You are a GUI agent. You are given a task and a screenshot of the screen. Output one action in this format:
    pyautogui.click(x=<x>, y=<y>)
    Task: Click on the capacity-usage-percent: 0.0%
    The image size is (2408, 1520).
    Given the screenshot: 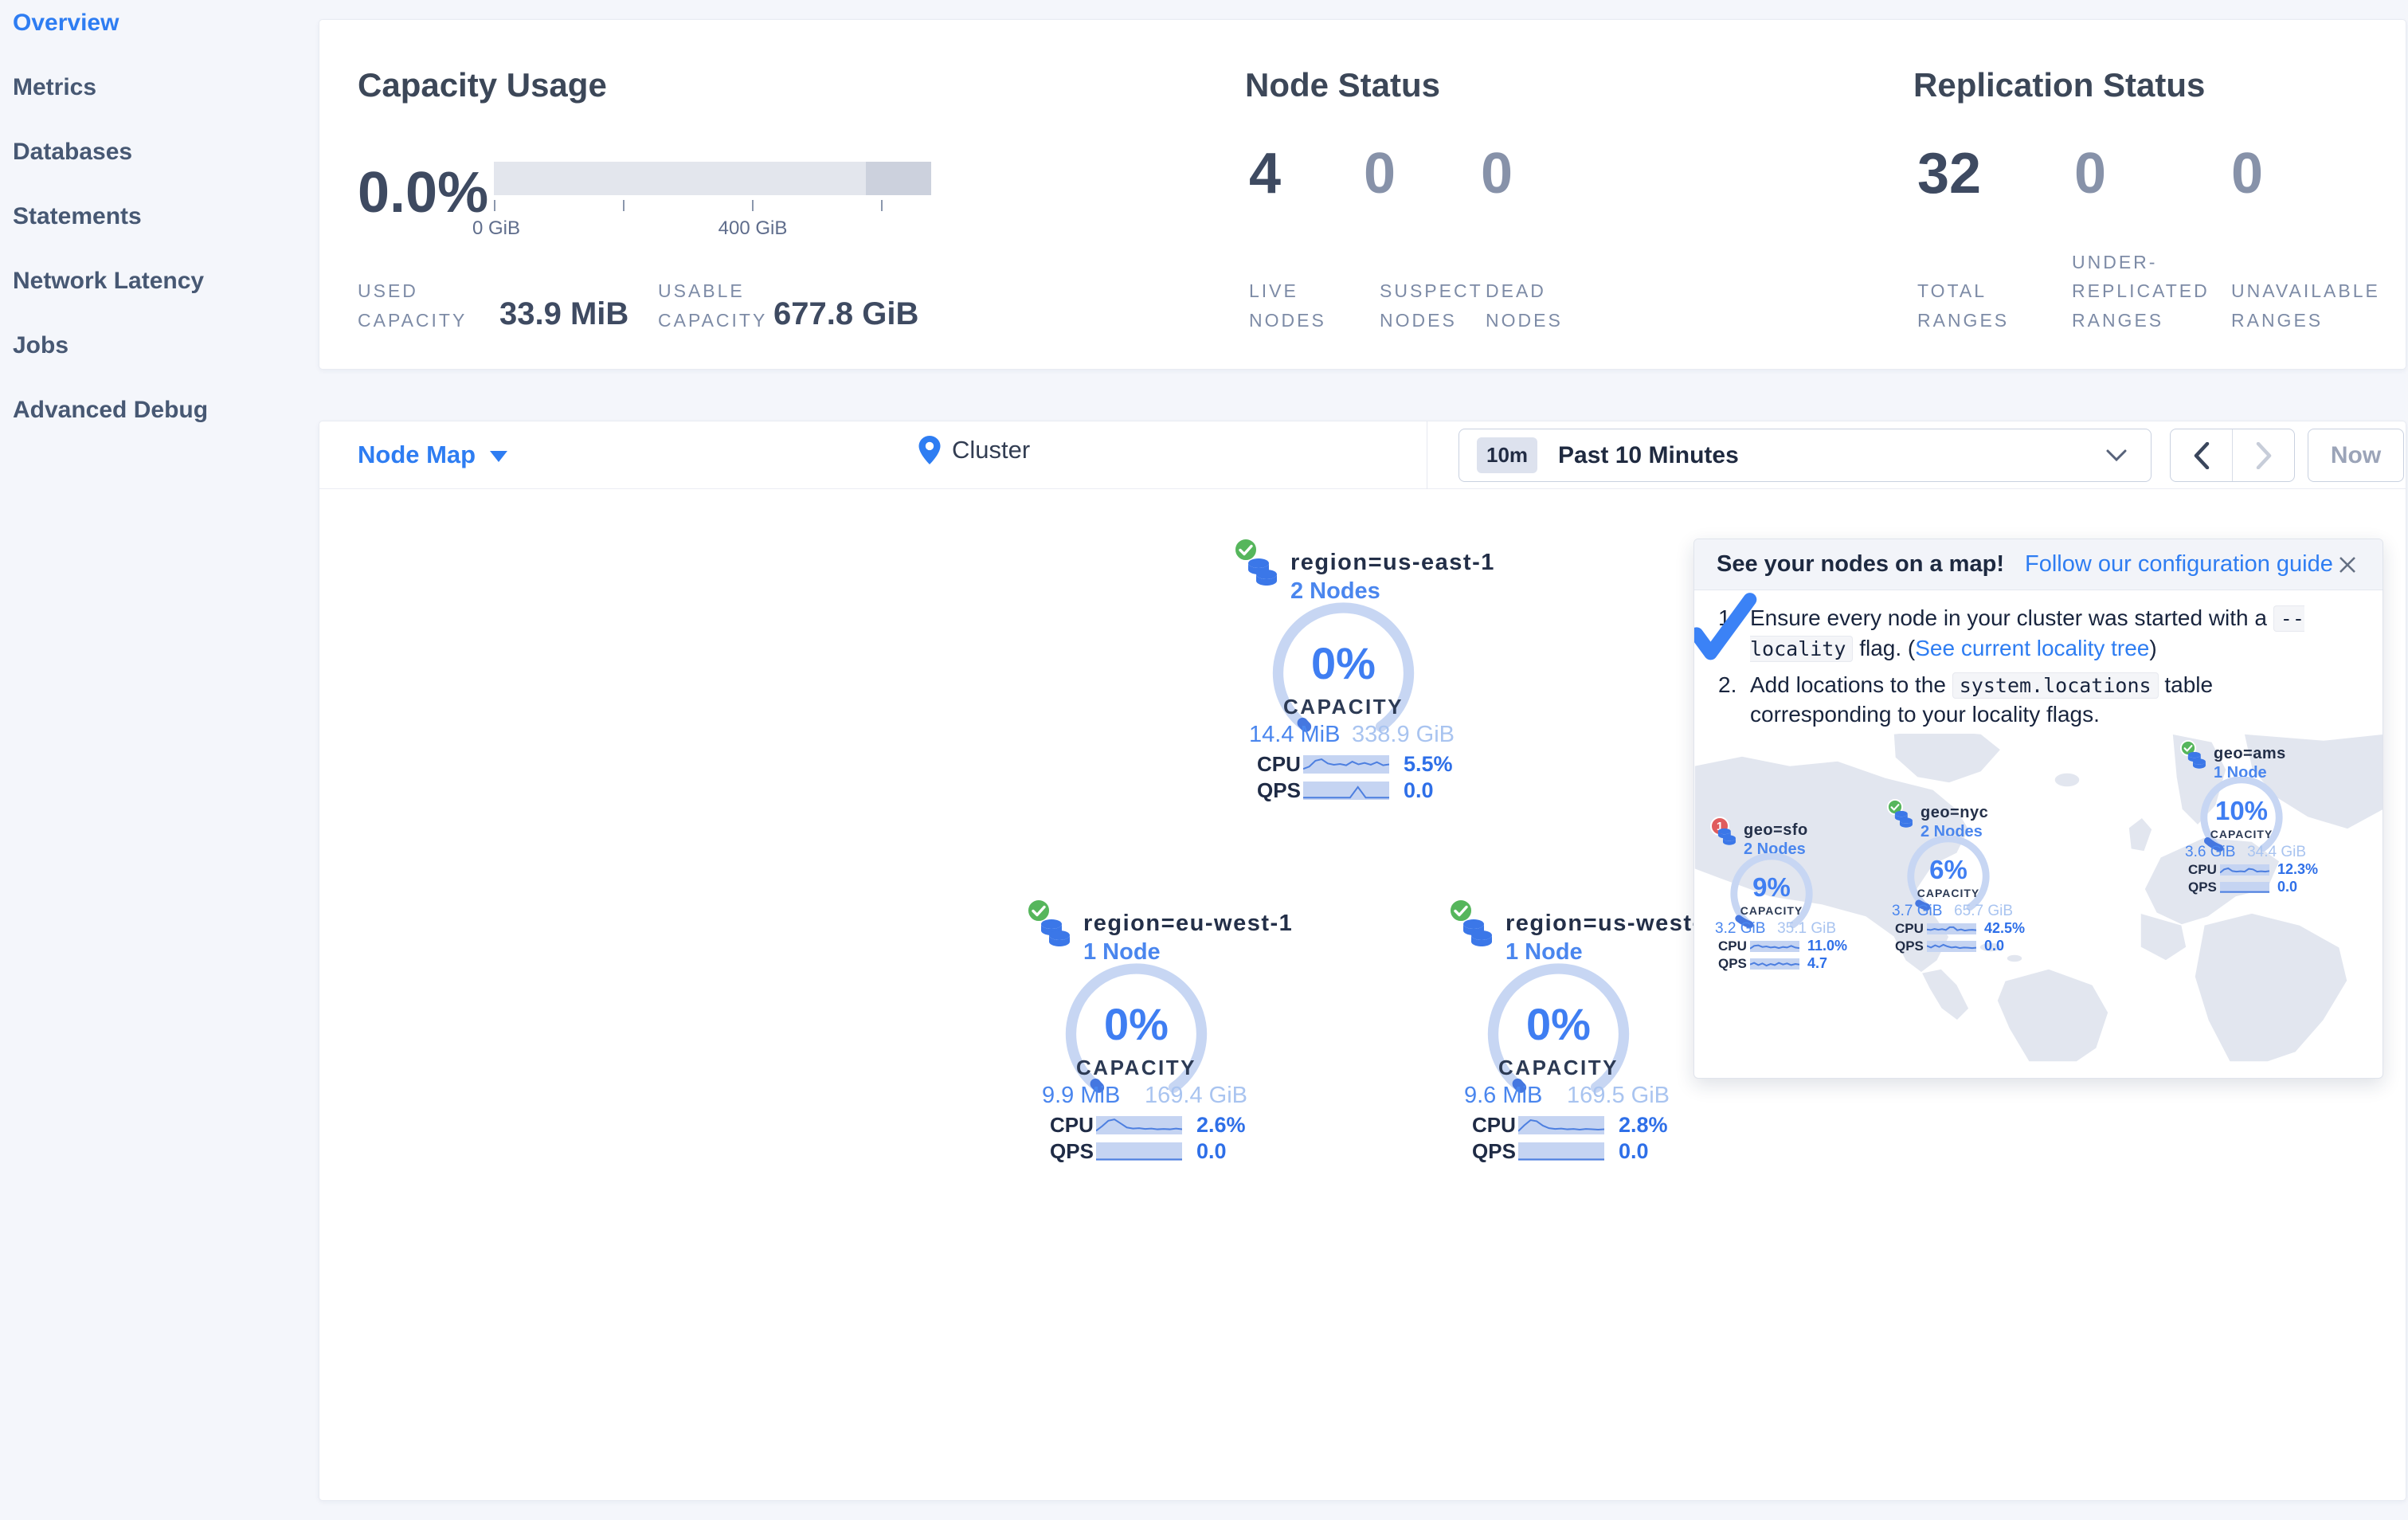 What is the action you would take?
    pyautogui.click(x=424, y=193)
    